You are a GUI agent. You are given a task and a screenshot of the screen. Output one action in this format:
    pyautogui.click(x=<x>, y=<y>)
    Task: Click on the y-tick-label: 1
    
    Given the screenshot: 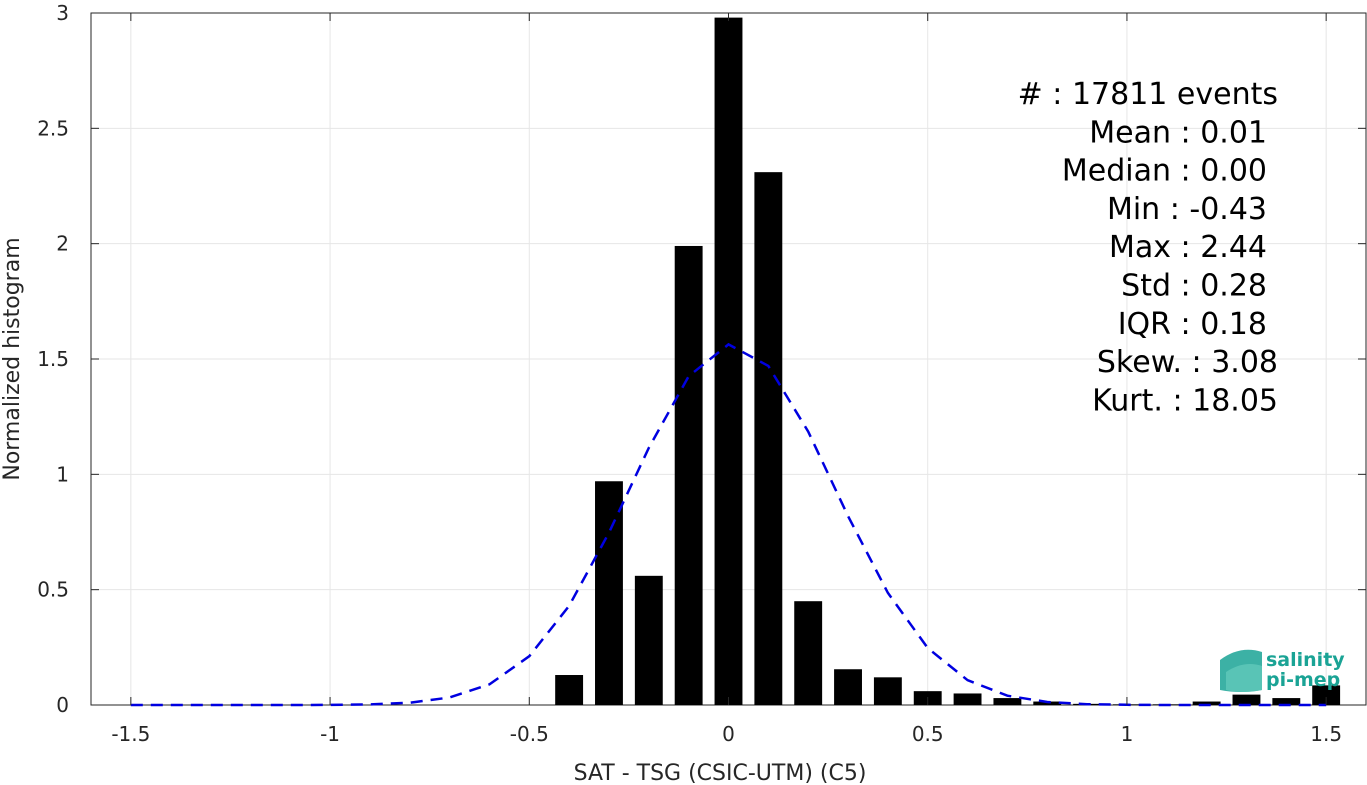 What is the action you would take?
    pyautogui.click(x=62, y=474)
    